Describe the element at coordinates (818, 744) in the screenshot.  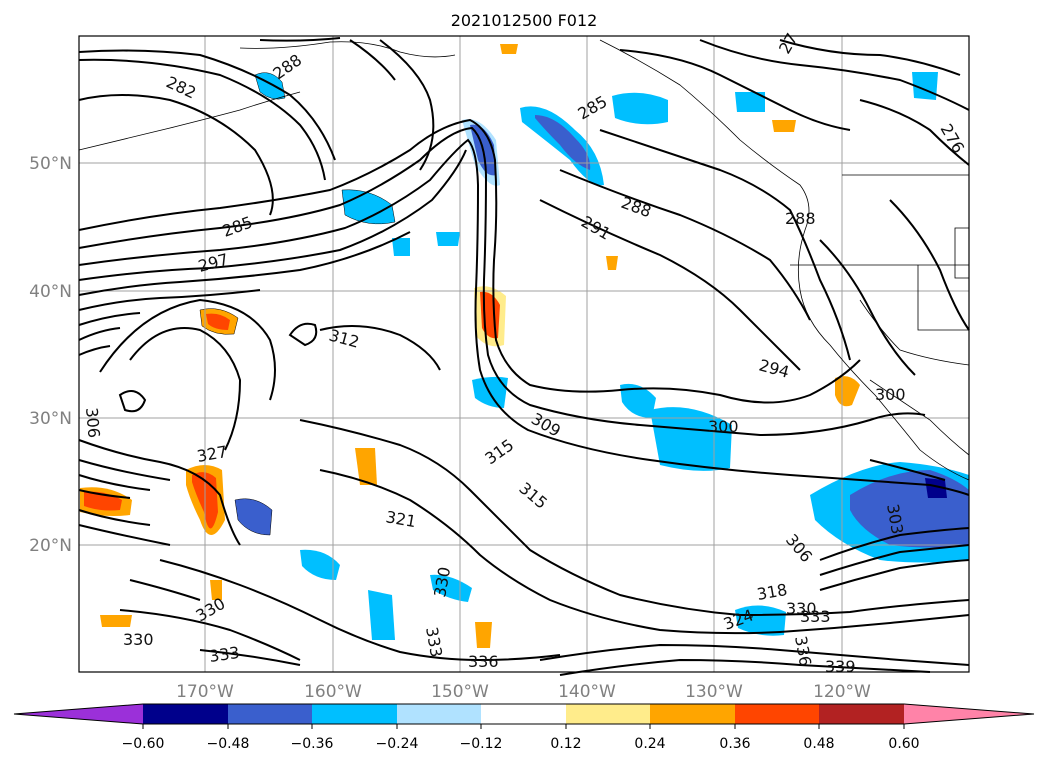
I see `colorbar-tick-label: 0.48` at that location.